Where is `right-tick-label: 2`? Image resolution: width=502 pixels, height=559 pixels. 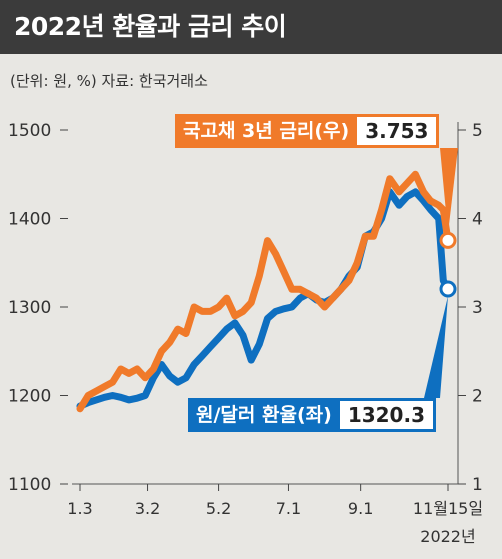
right-tick-label: 2 is located at coordinates (477, 397).